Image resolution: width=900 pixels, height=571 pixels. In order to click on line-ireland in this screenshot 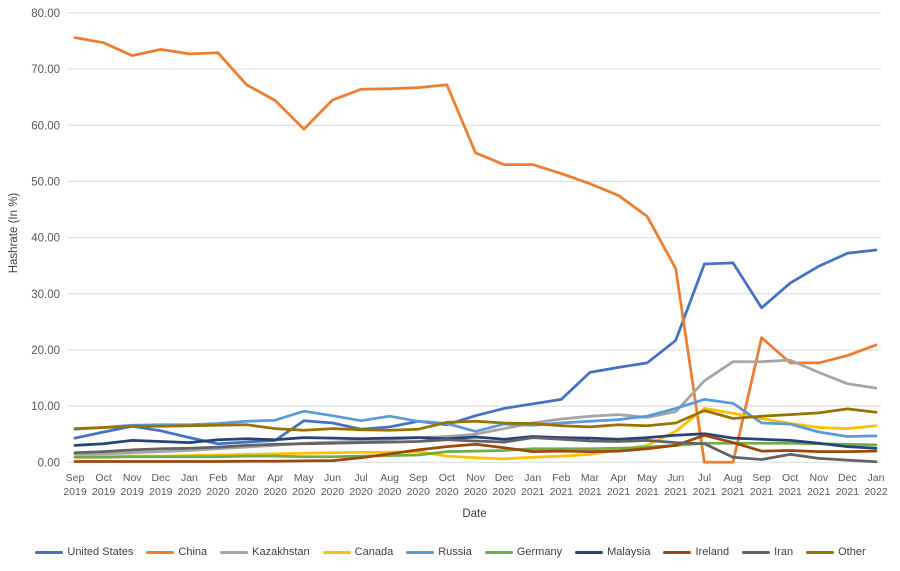, I will do `click(475, 448)`.